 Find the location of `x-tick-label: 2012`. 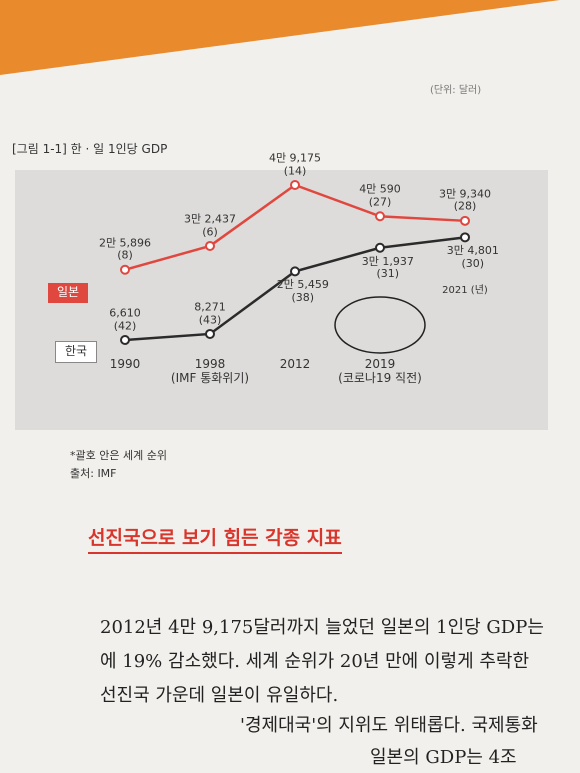

x-tick-label: 2012 is located at coordinates (295, 364).